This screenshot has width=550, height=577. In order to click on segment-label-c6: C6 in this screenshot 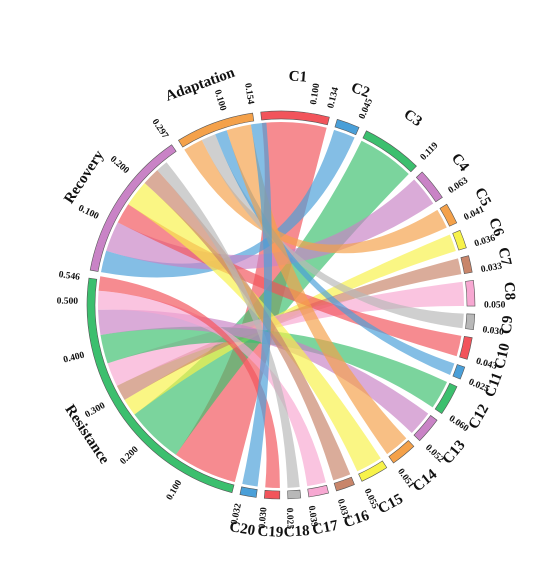, I will do `click(495, 227)`.